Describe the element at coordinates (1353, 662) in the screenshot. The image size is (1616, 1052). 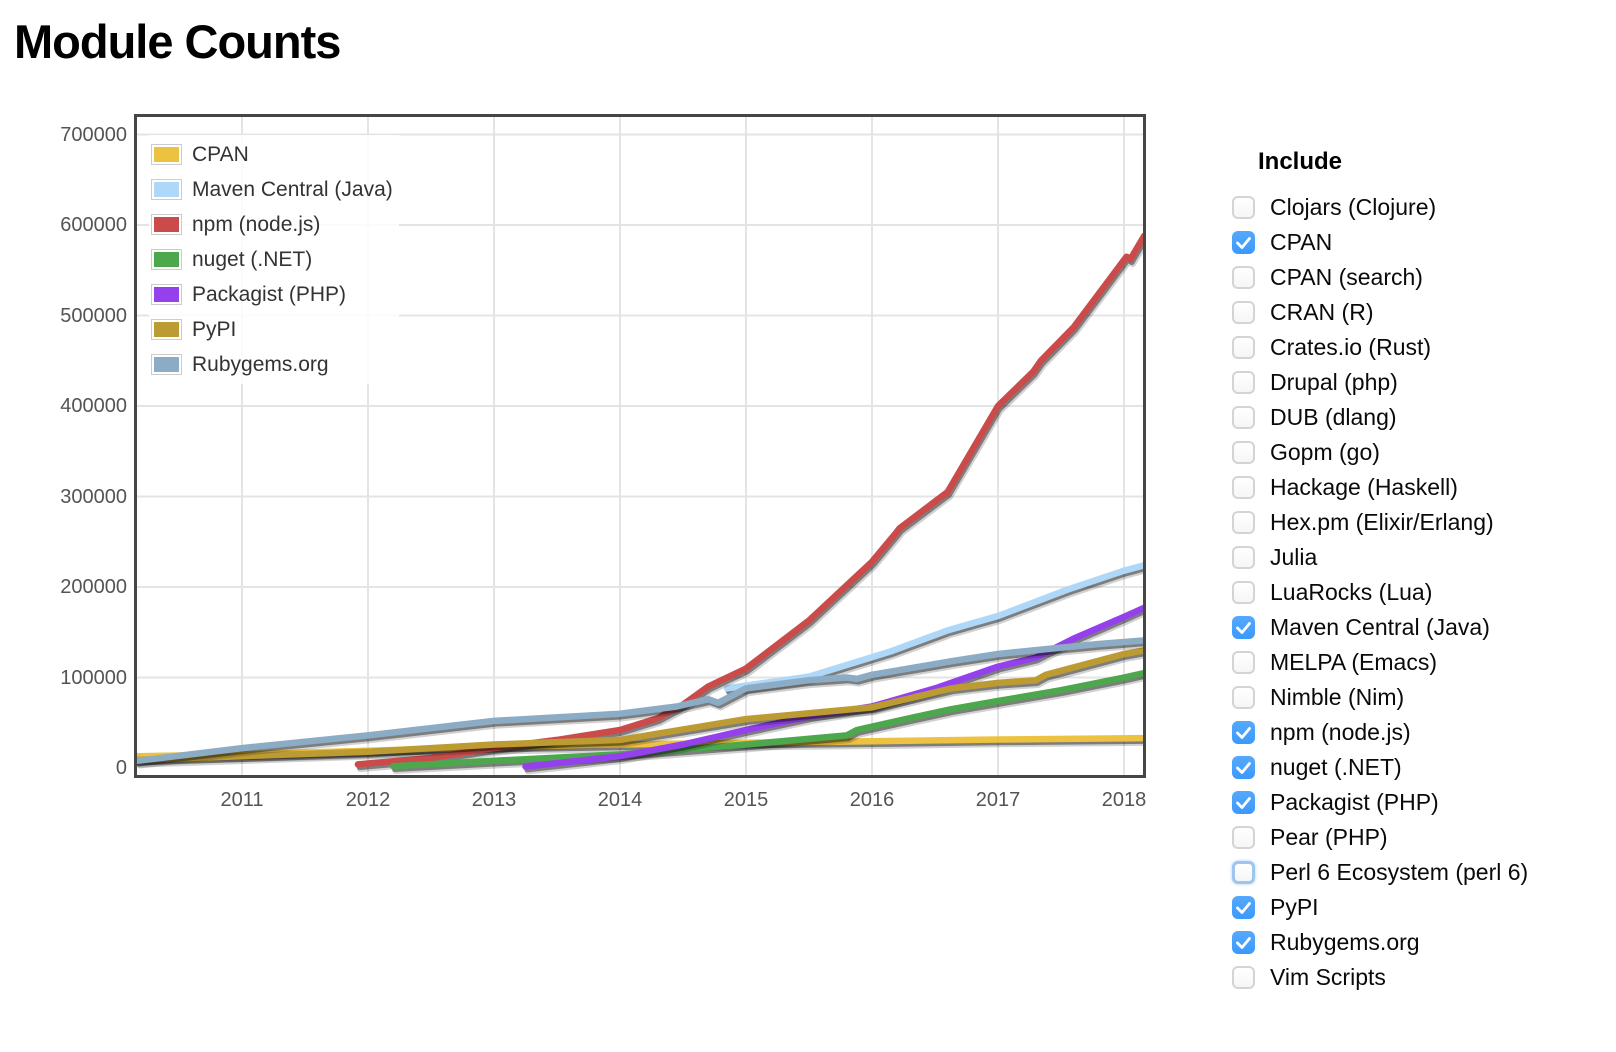
I see `include-item-label: MELPA (Emacs)` at that location.